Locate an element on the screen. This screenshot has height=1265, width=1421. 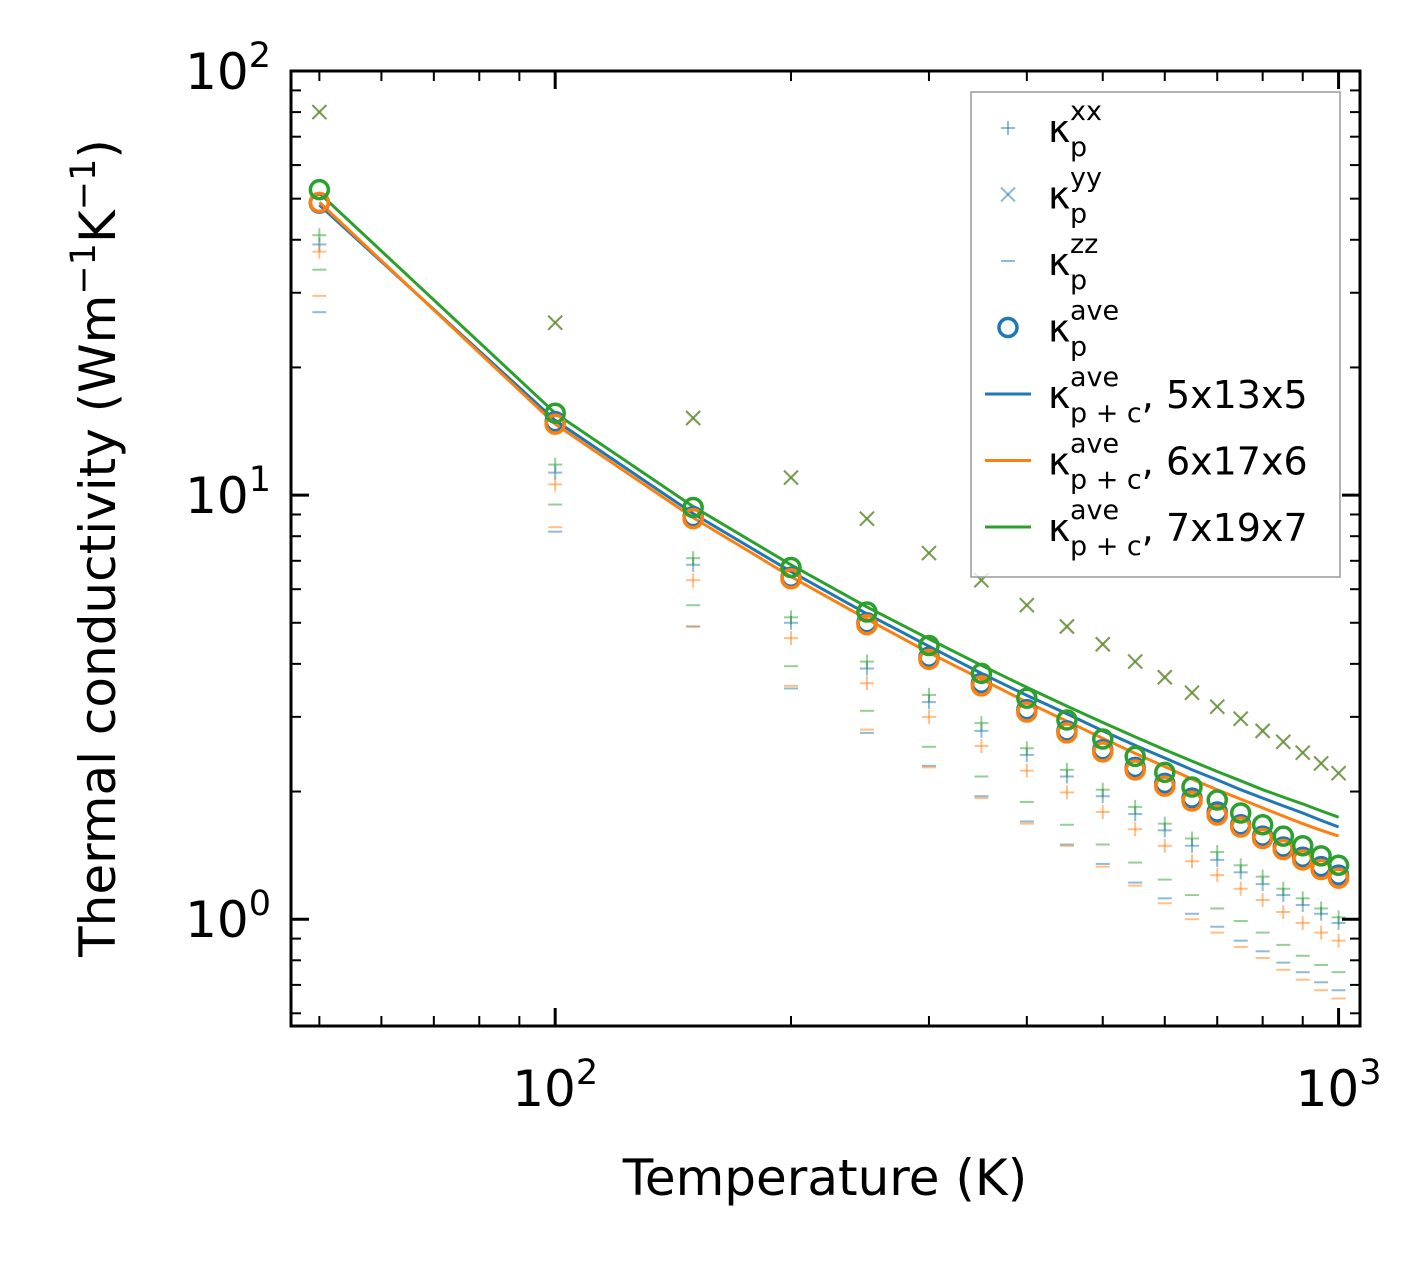
y-axis-label-exp1: −1 is located at coordinates (84, 269).